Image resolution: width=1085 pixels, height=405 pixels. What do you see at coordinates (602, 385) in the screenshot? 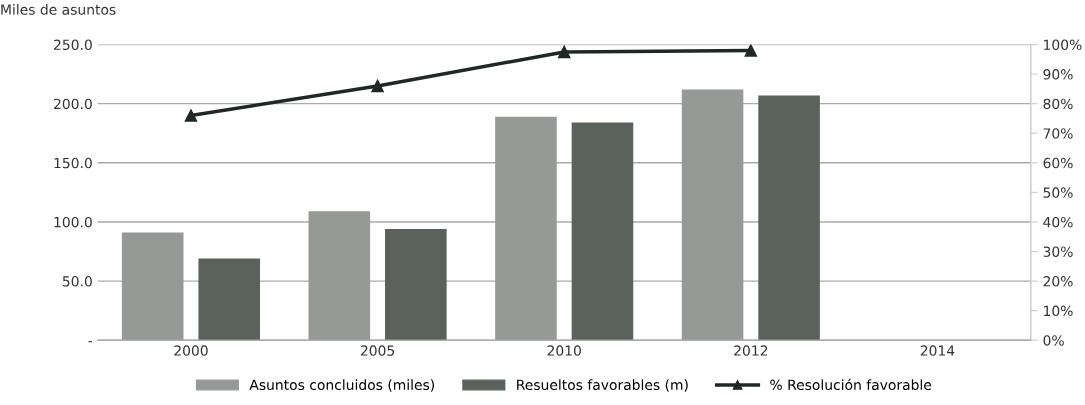
I see `legend-label: Resueltos favorables (m)` at bounding box center [602, 385].